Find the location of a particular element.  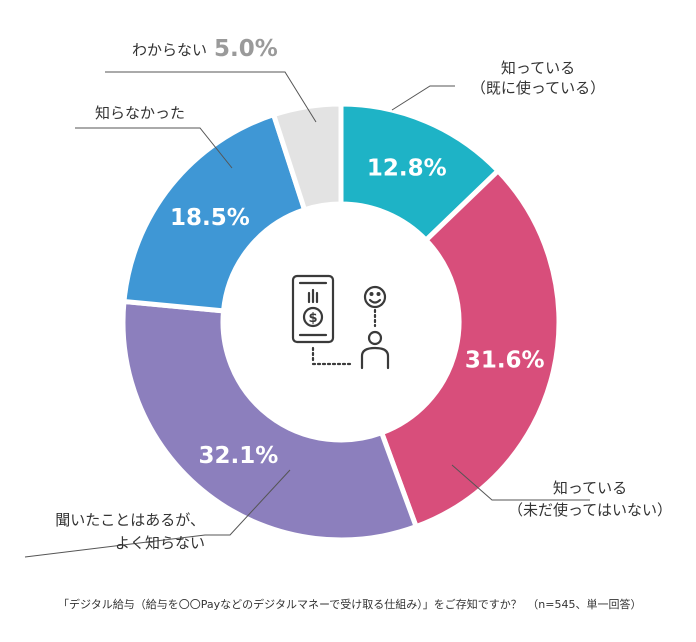

person-body-icon is located at coordinates (375, 358).